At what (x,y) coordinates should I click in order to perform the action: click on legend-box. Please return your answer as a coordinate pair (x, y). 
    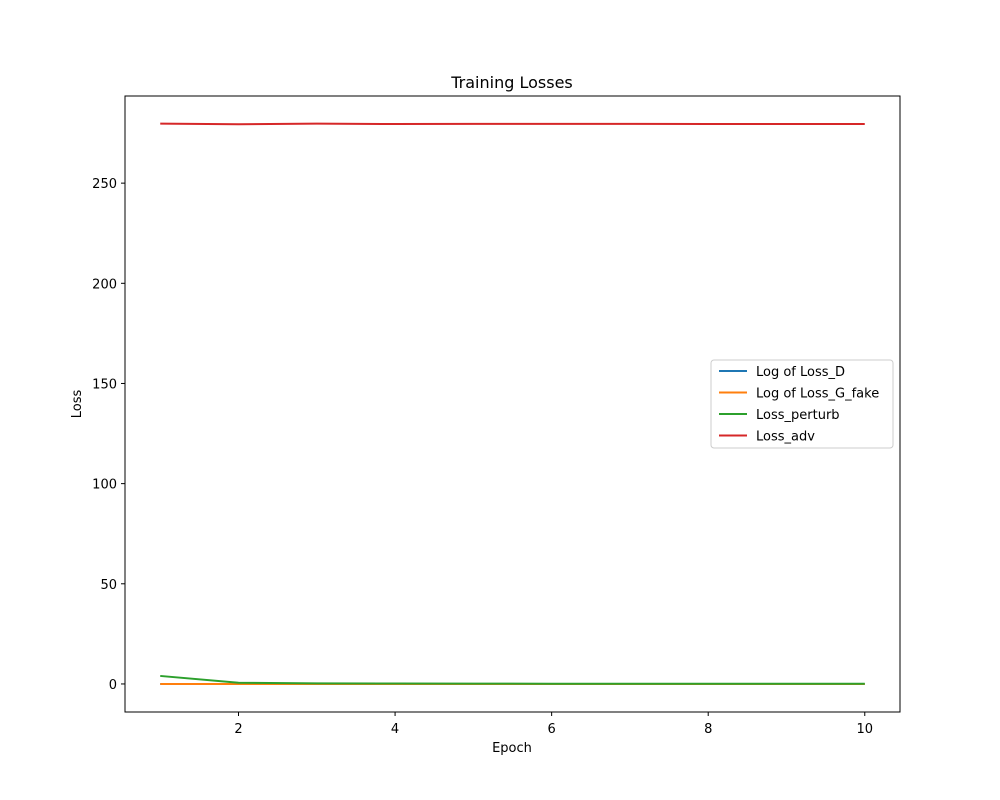
    Looking at the image, I should click on (802, 404).